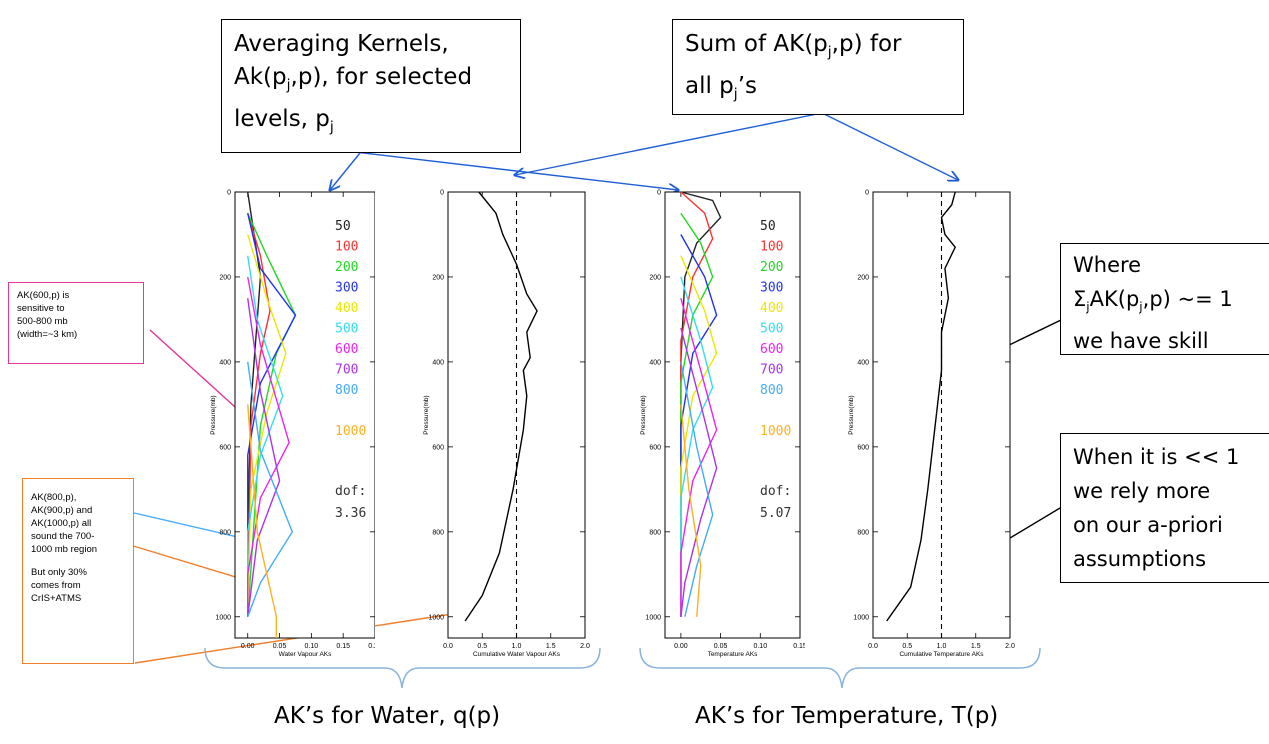  What do you see at coordinates (1164, 299) in the screenshot?
I see `where-skill-callout: Where ΣjAK(pj,p) ~= 1 we have skill` at bounding box center [1164, 299].